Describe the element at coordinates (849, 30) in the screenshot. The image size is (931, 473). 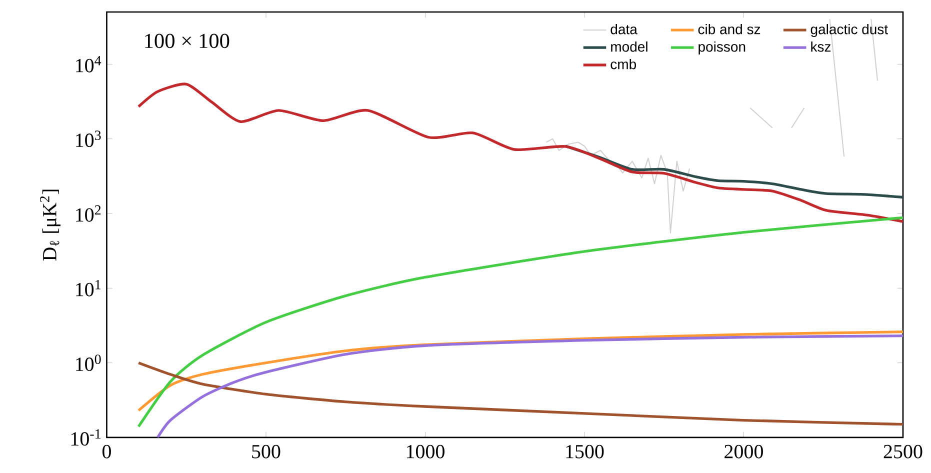
I see `legend-label: galactic dust` at that location.